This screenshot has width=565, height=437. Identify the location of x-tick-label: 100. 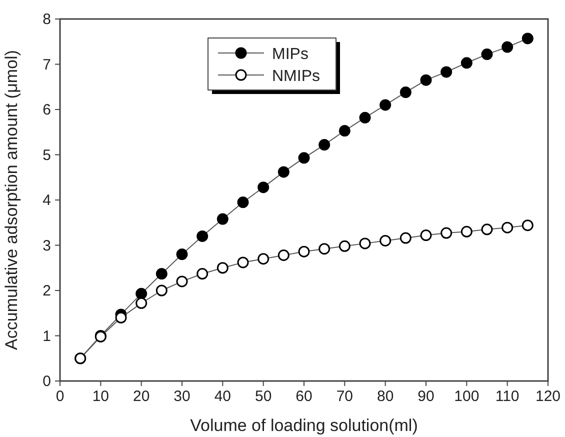
(467, 396).